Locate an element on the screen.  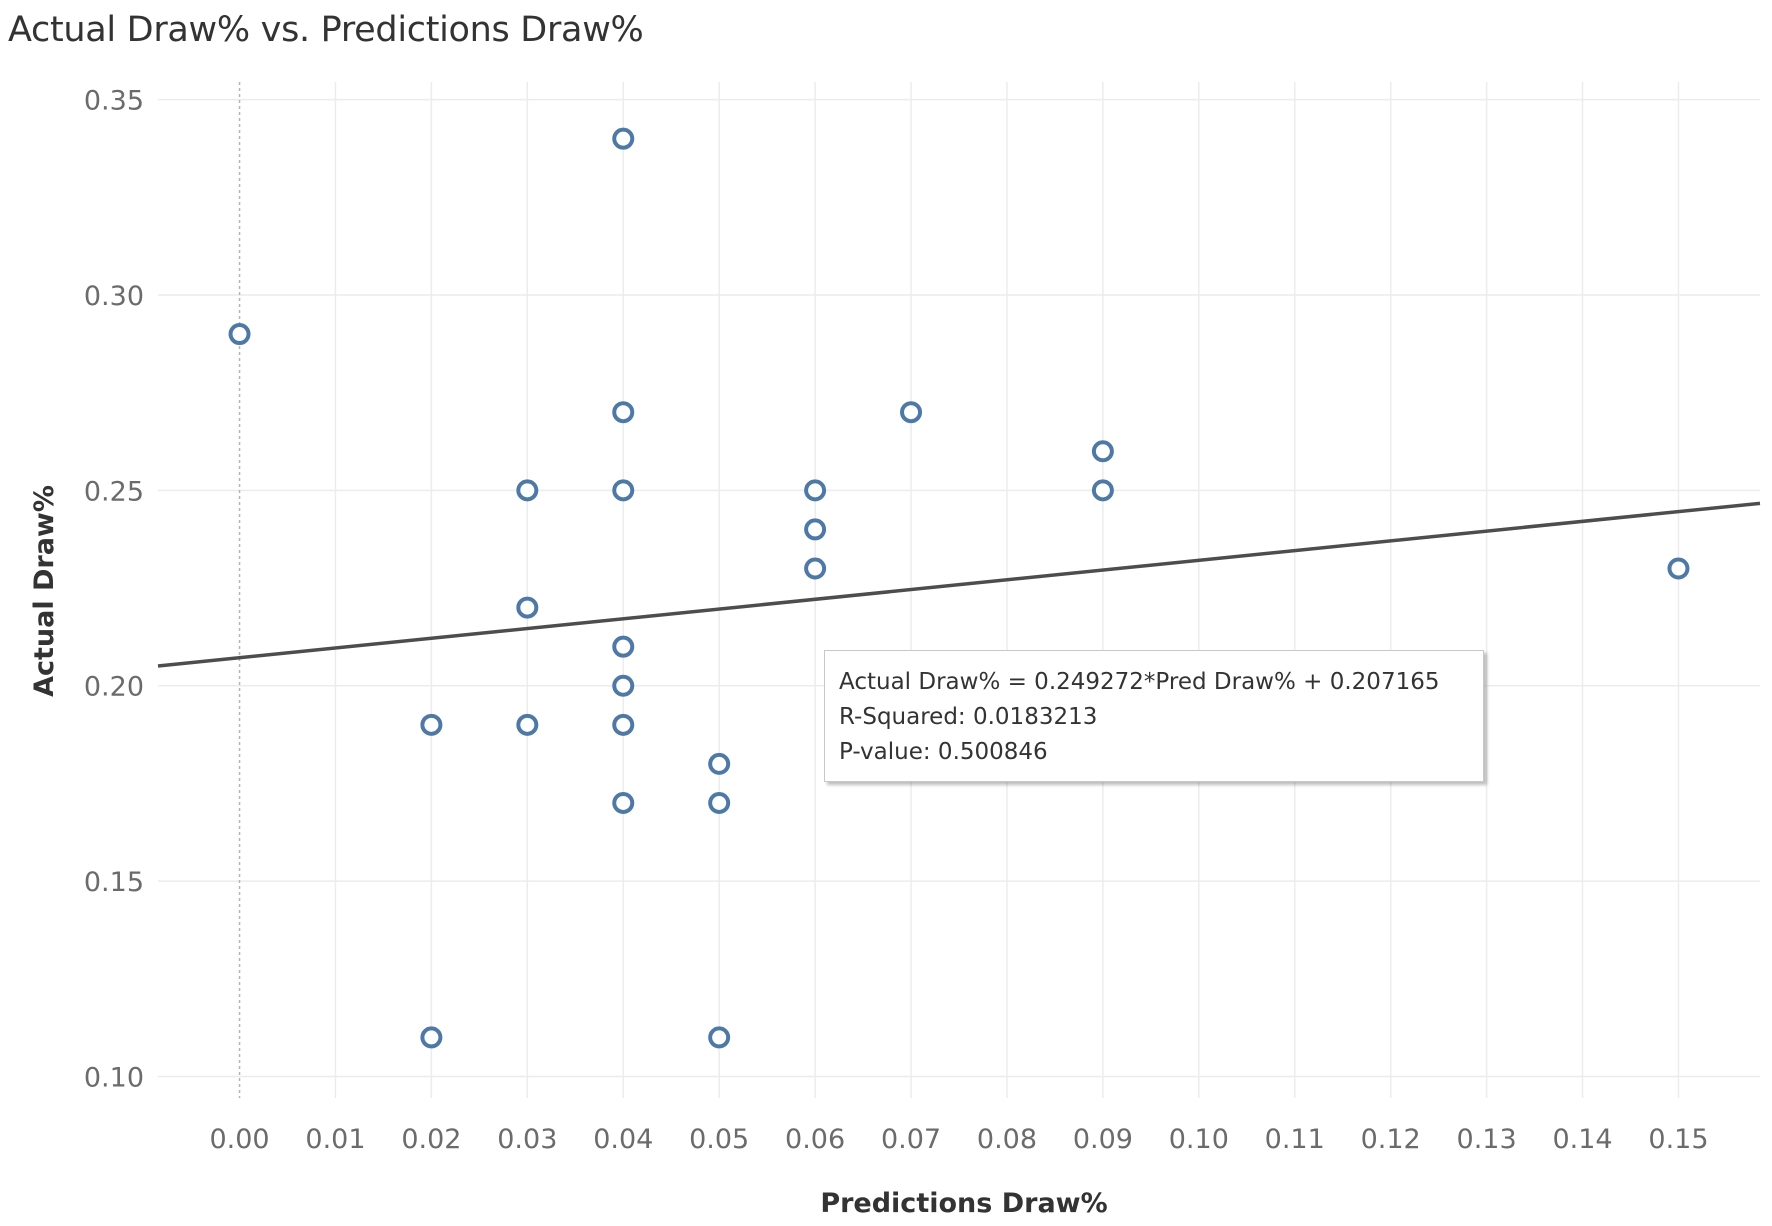
x-tick-label: 0.09 is located at coordinates (1103, 1139).